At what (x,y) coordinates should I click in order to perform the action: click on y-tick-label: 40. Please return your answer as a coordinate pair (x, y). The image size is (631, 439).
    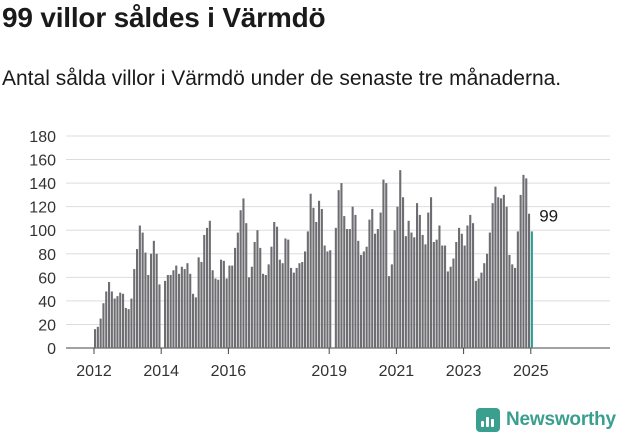
    Looking at the image, I should click on (47, 302).